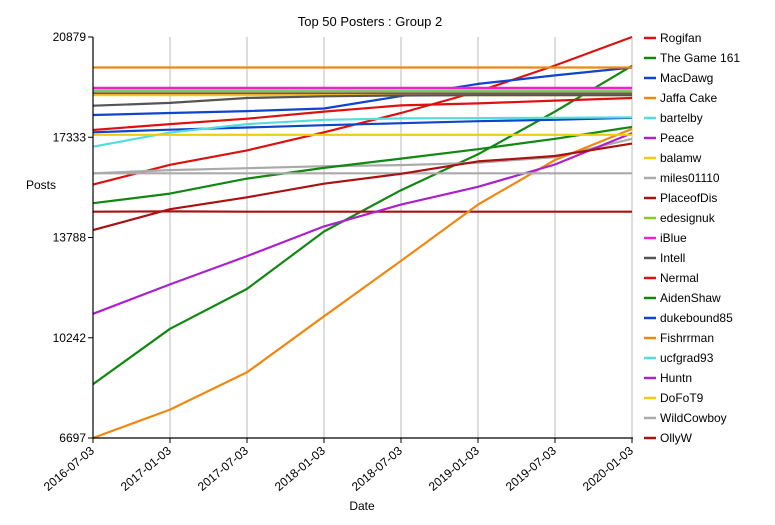 This screenshot has height=525, width=775. What do you see at coordinates (679, 278) in the screenshot?
I see `legend-label: Nermal` at bounding box center [679, 278].